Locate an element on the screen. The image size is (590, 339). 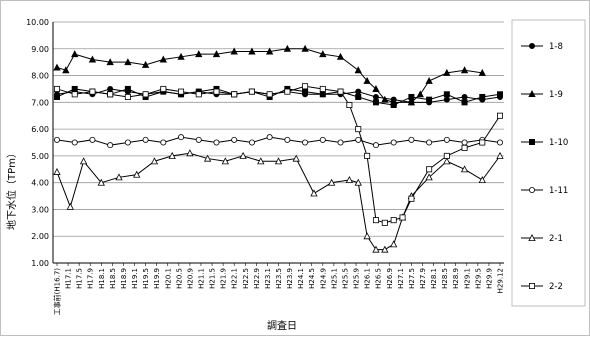
x-tick-label: H29.5 is located at coordinates (478, 278).